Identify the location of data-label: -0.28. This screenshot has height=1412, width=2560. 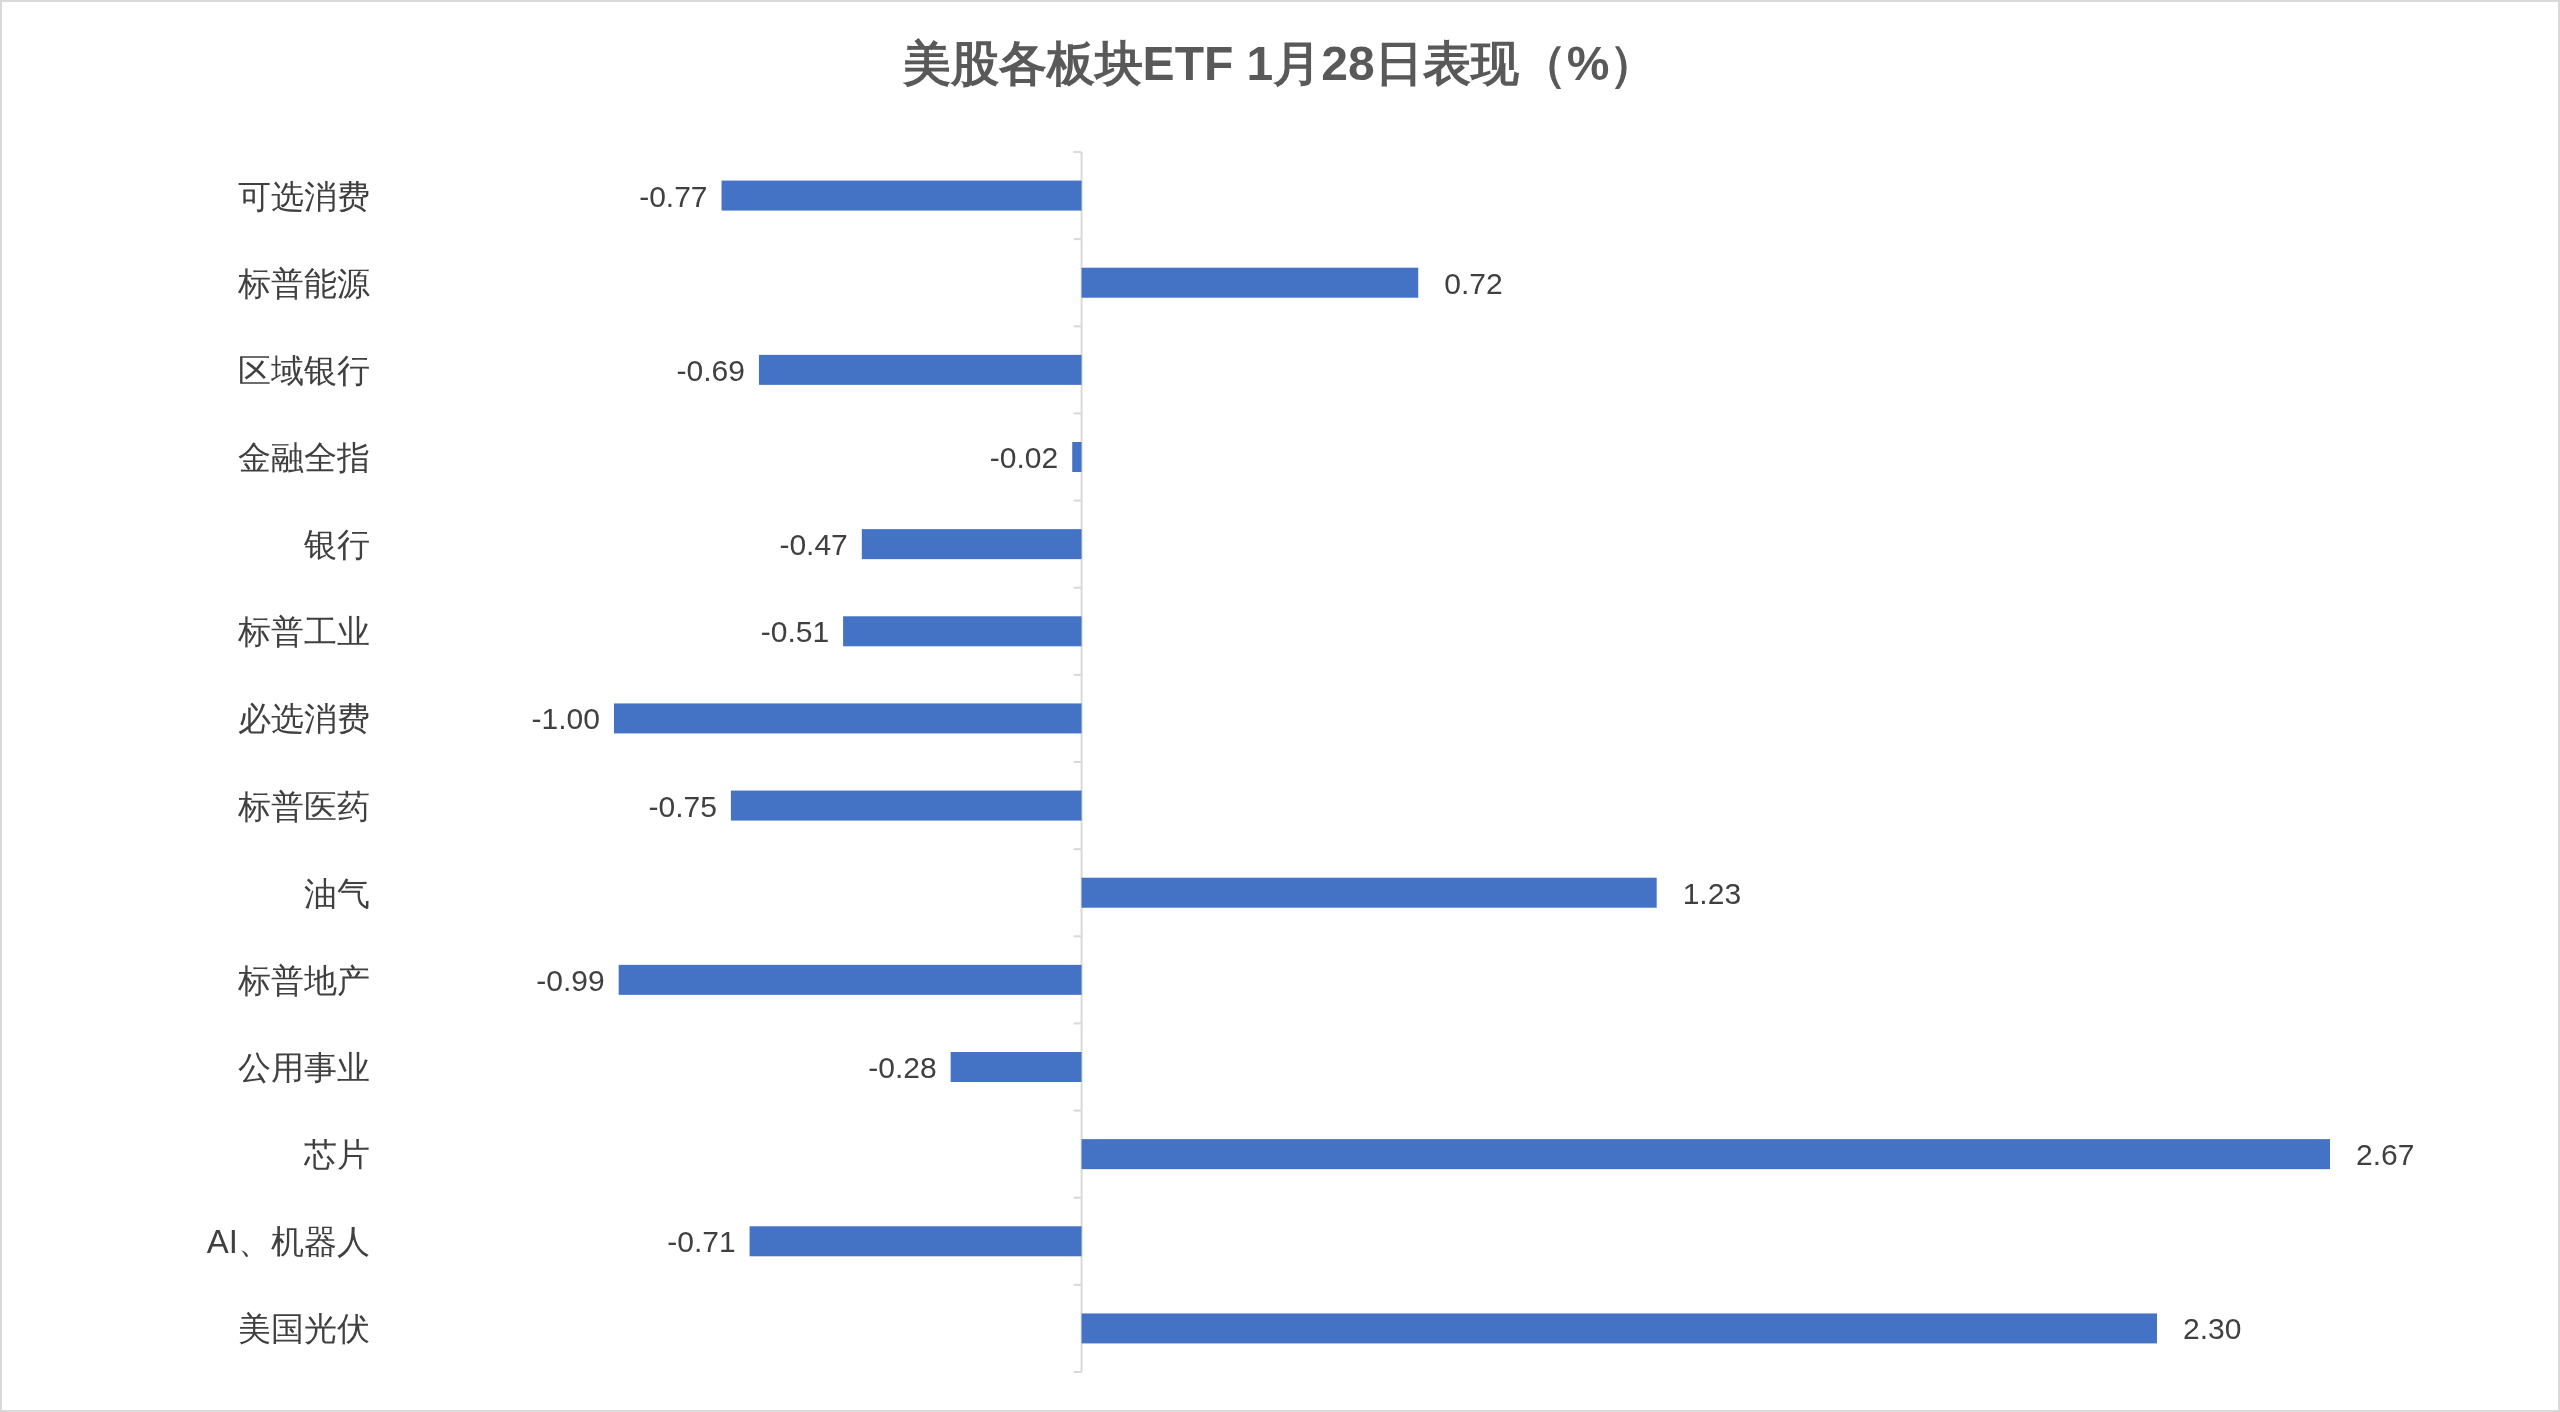
(902, 1067).